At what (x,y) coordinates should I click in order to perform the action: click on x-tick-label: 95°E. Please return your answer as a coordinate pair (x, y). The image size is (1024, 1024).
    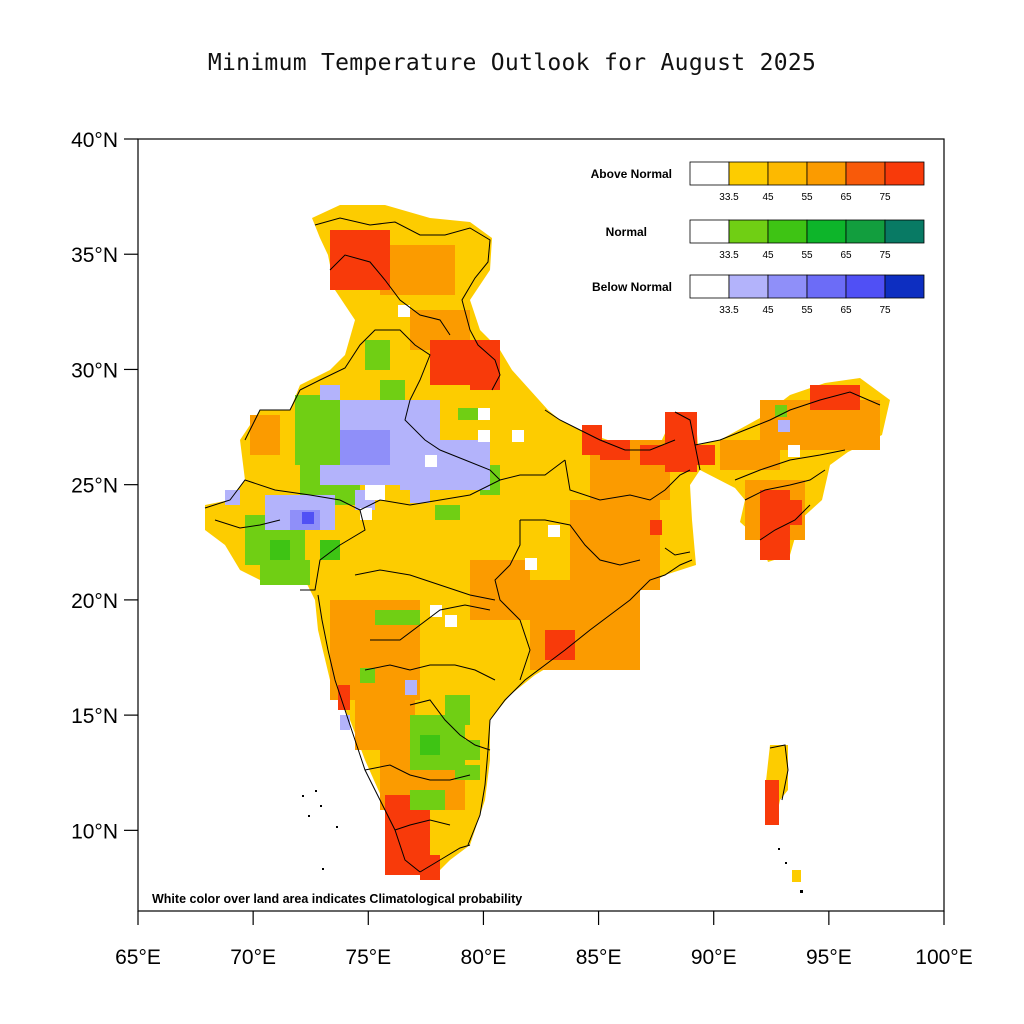
    Looking at the image, I should click on (829, 957).